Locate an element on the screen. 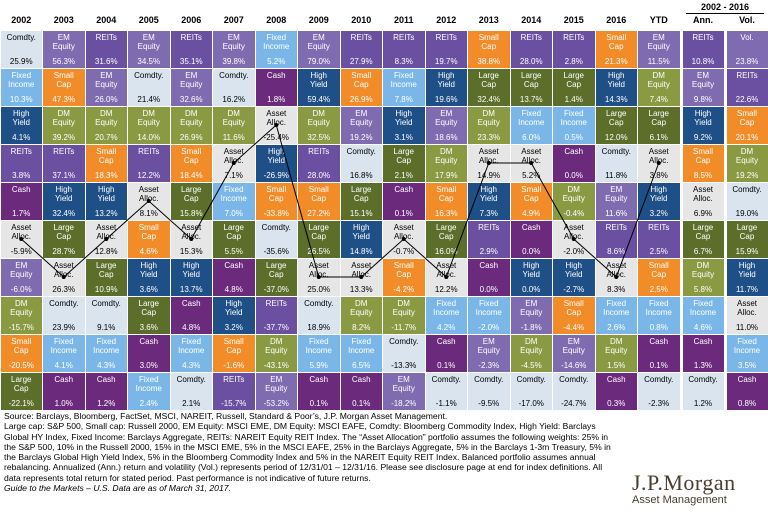 This screenshot has width=768, height=514. return-value: 16.8% is located at coordinates (361, 175).